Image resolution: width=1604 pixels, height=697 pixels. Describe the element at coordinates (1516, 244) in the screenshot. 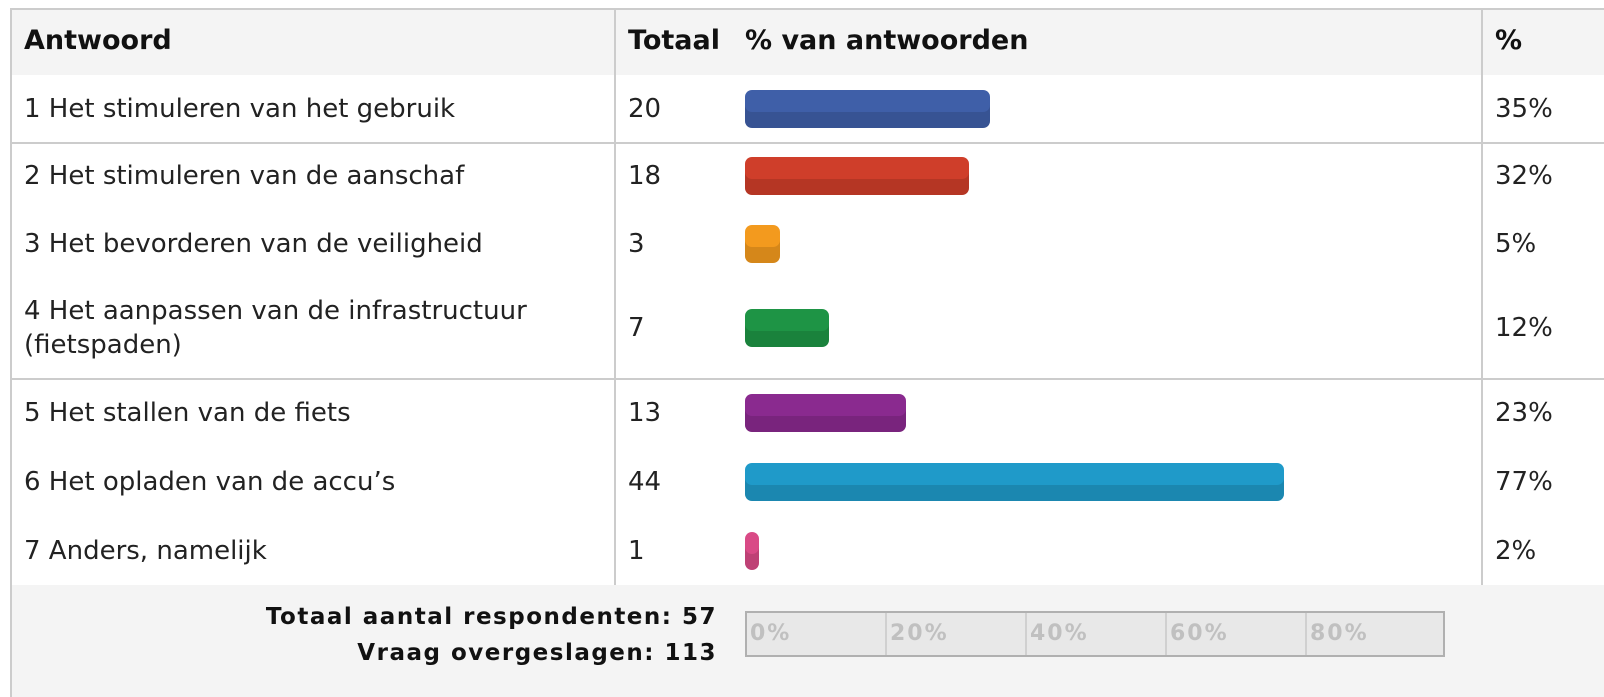

I see `percent: 5%` at that location.